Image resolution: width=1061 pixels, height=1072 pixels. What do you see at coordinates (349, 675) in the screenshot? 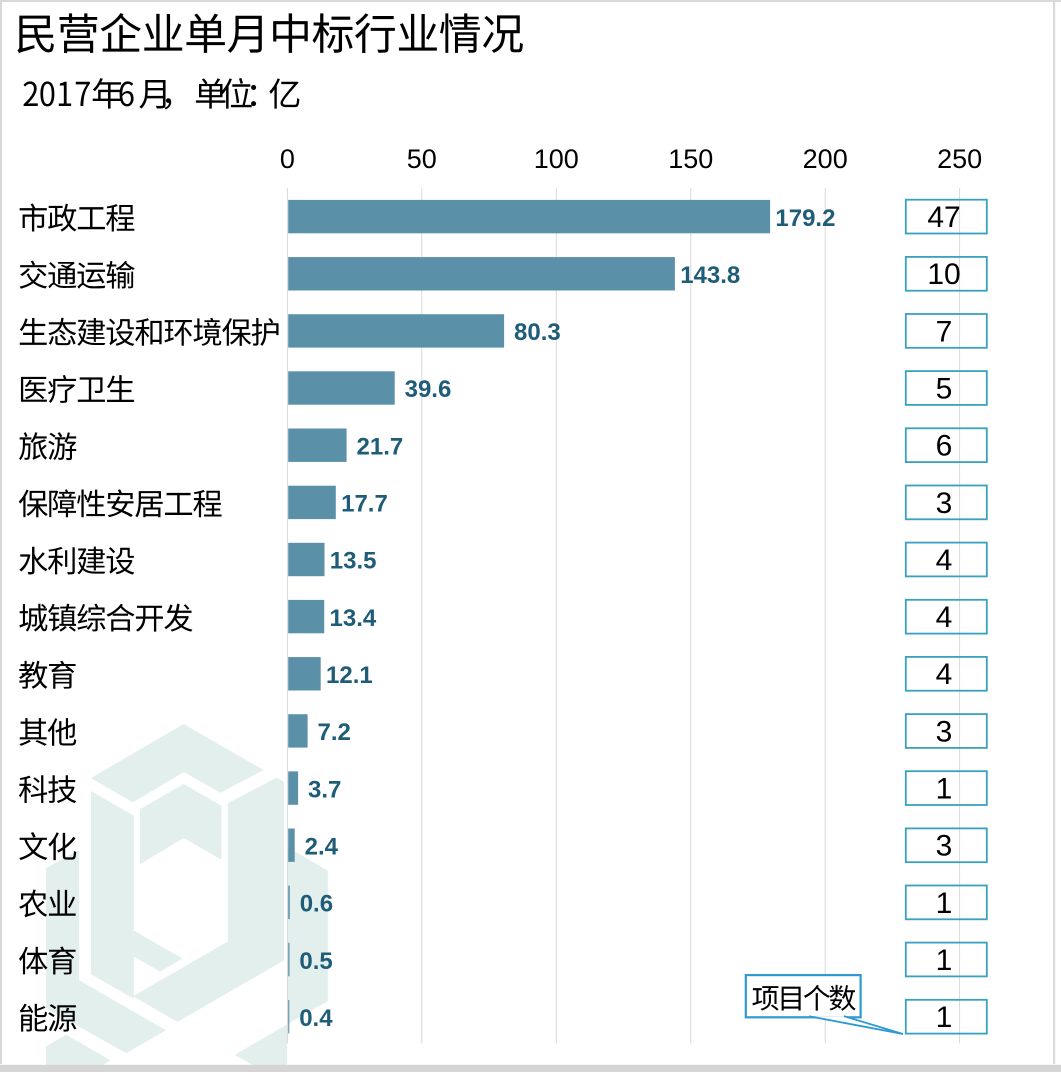
I see `svg-text: 12.1` at bounding box center [349, 675].